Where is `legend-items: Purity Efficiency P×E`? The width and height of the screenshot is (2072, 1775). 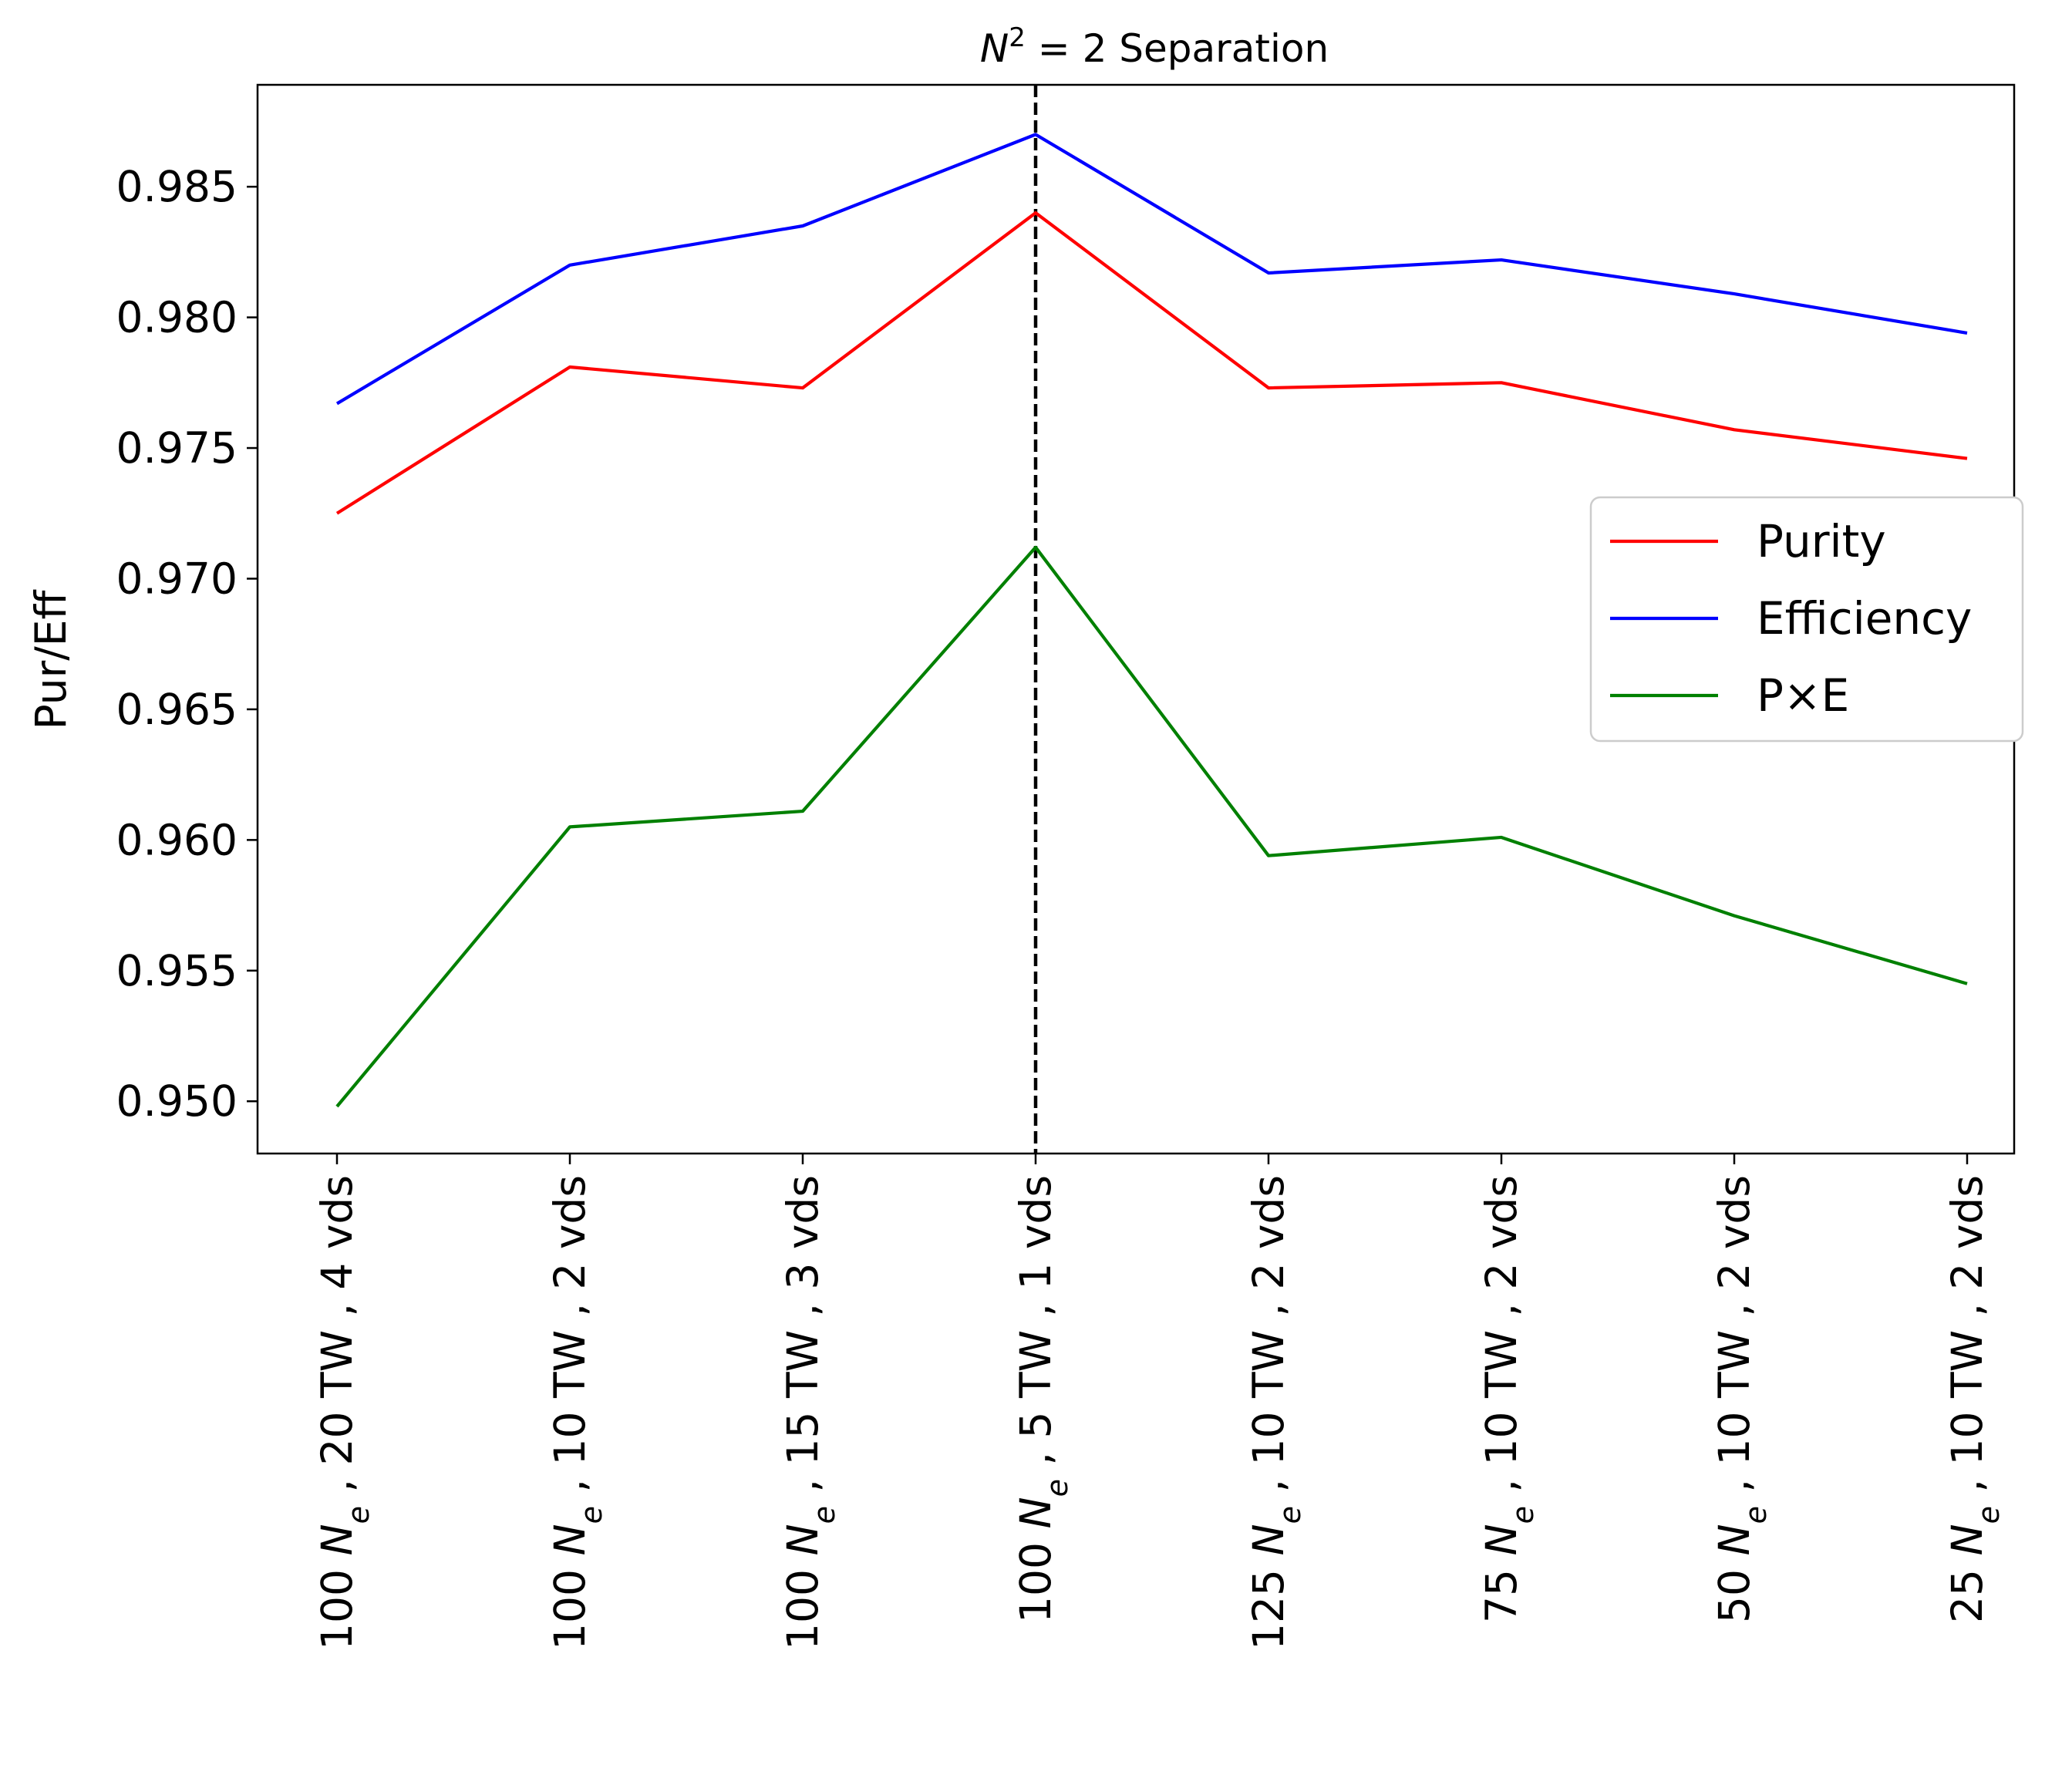 legend-items: Purity Efficiency P×E is located at coordinates (1791, 618).